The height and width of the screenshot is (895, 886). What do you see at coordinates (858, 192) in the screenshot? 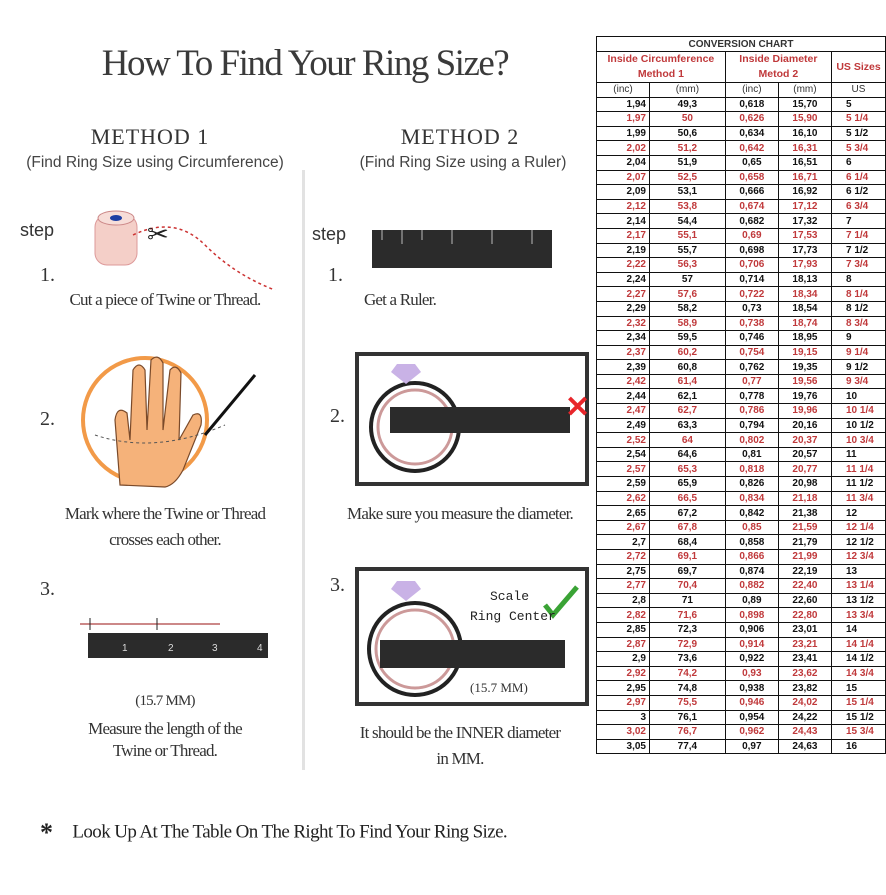
I see `table-cell: 6 1/2` at bounding box center [858, 192].